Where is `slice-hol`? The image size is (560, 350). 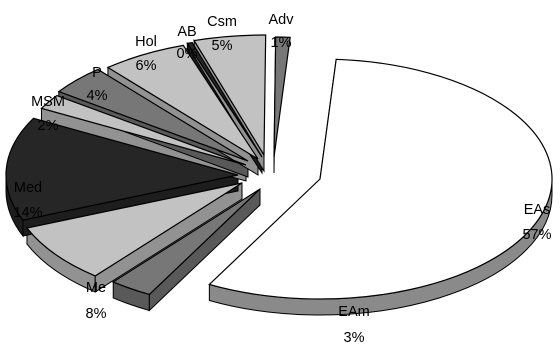 slice-hol is located at coordinates (182, 102).